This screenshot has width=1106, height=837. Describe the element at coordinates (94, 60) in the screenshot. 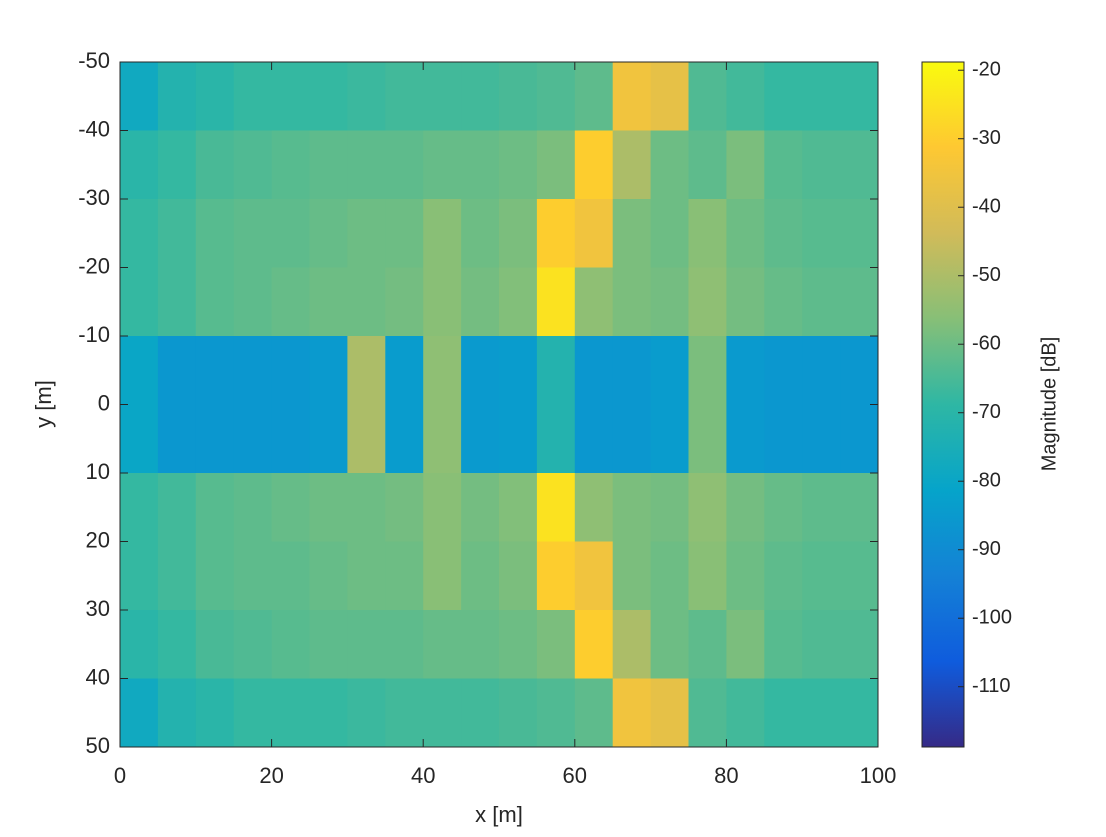

I see `y-tick-label: -50` at that location.